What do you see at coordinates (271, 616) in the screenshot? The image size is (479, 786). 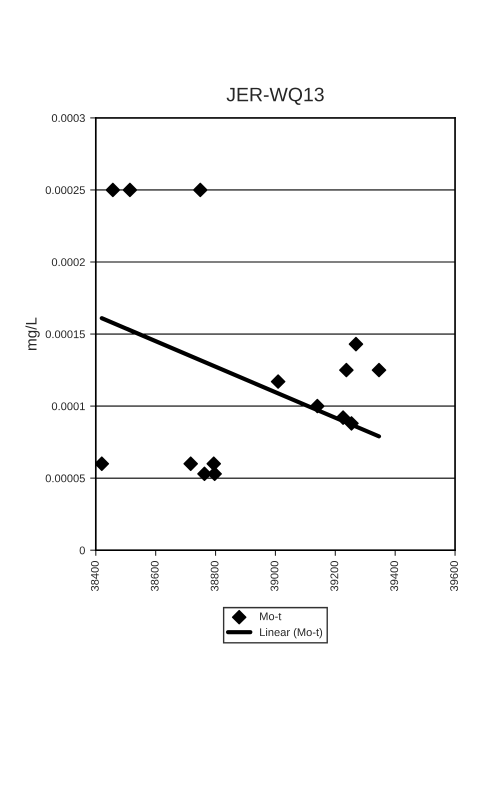 I see `legend-label: Mo-t` at bounding box center [271, 616].